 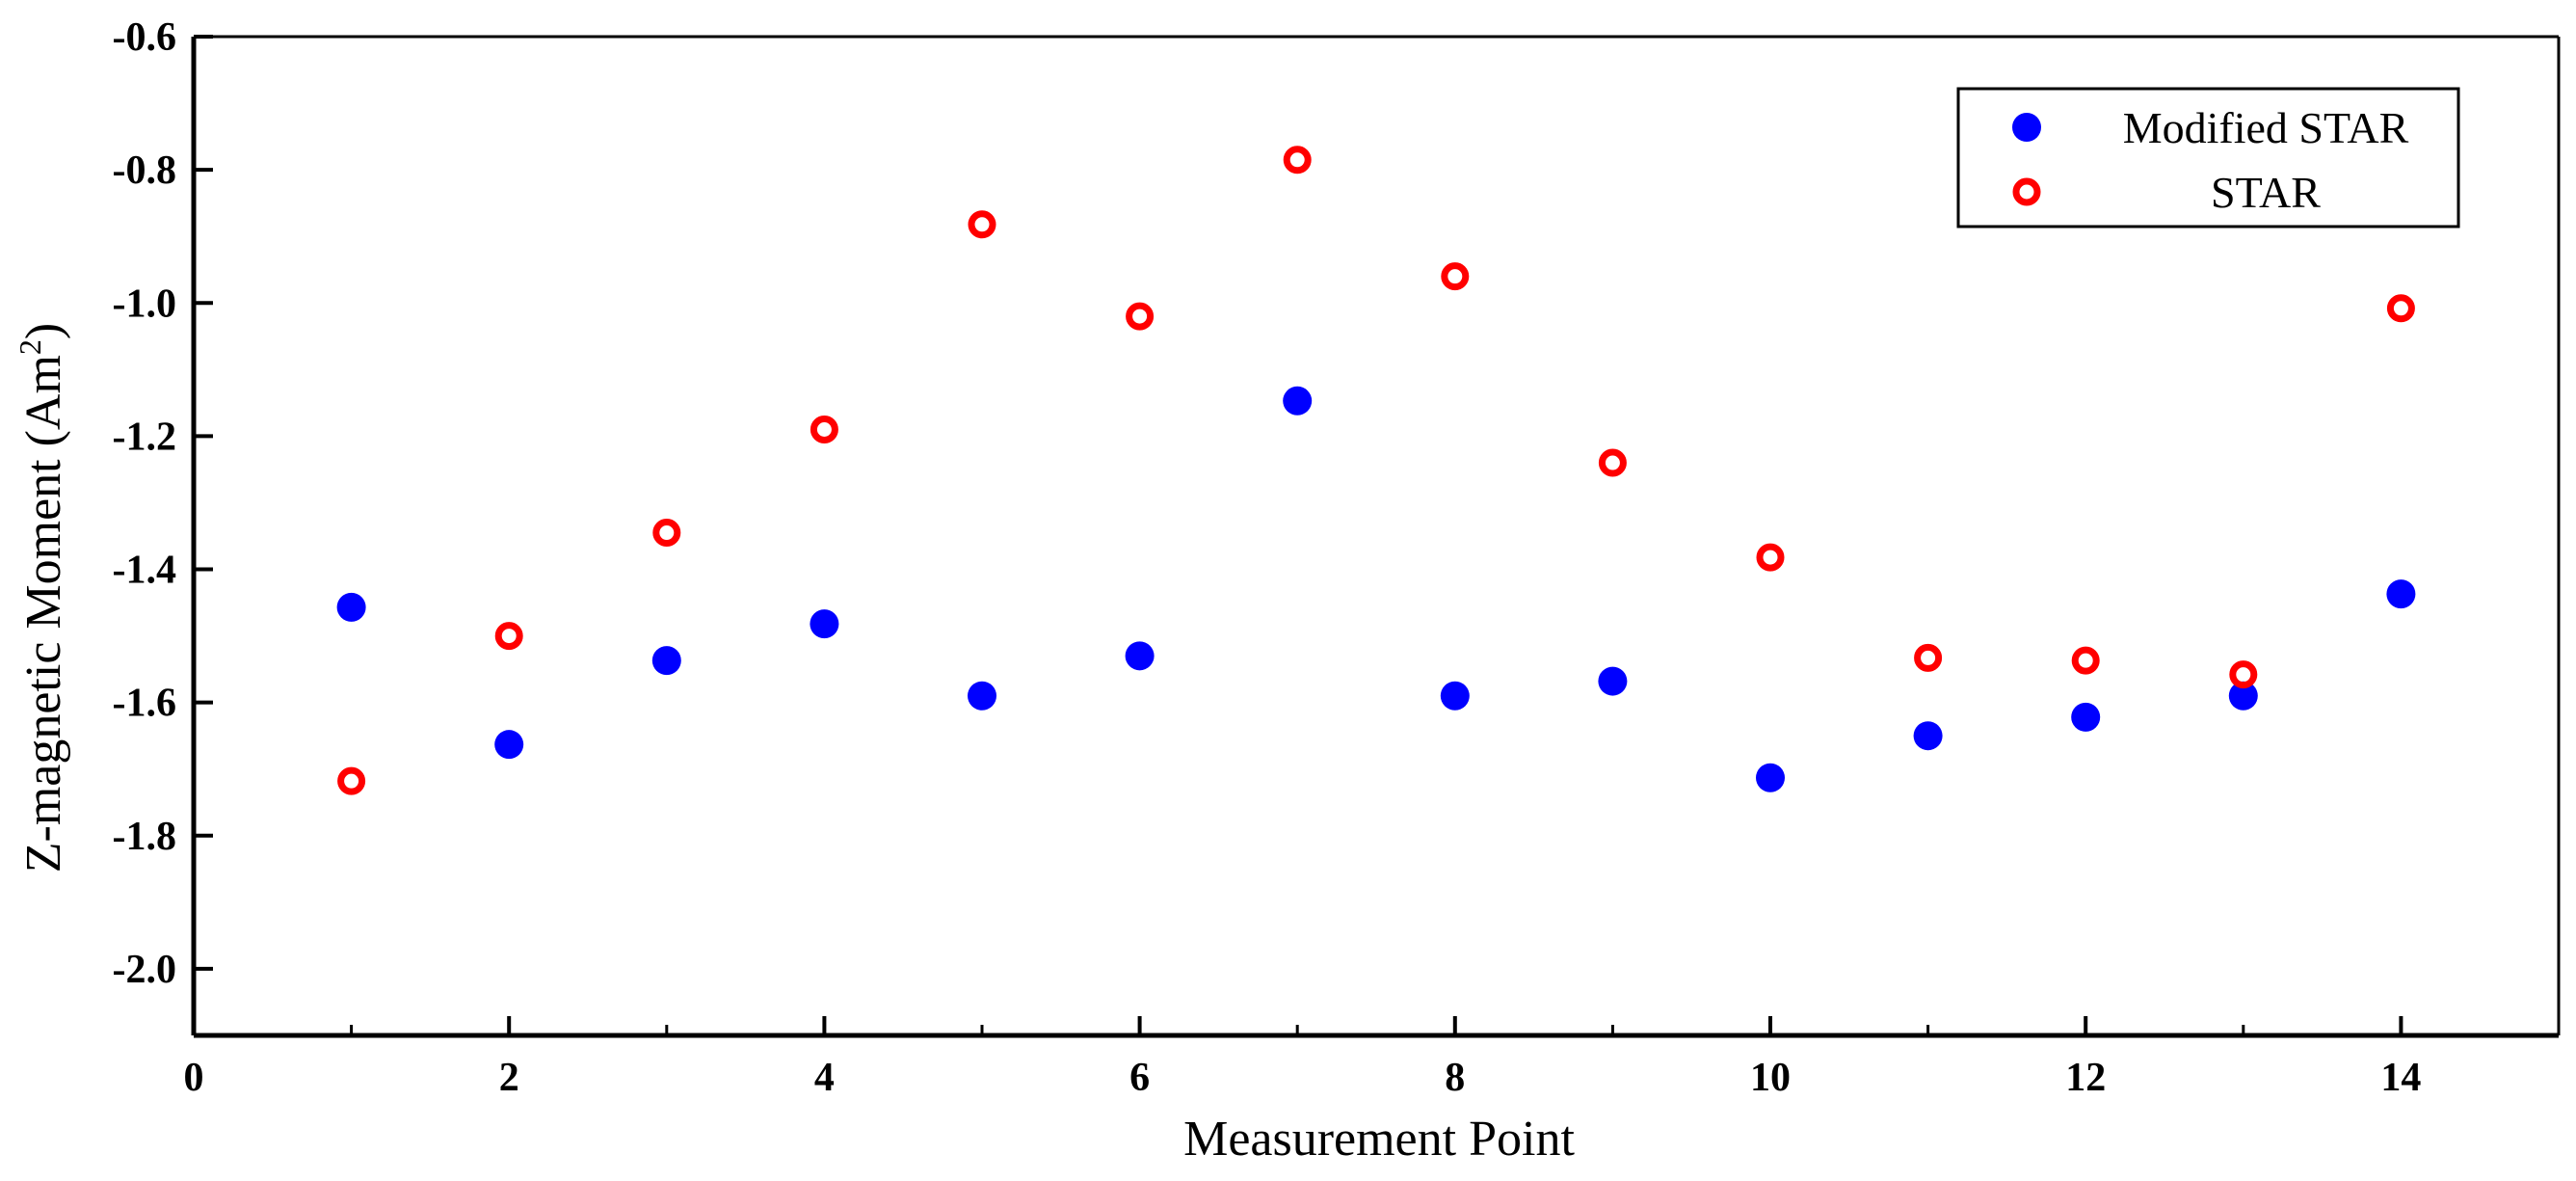 I want to click on x-tick-label: 4, so click(x=825, y=1078).